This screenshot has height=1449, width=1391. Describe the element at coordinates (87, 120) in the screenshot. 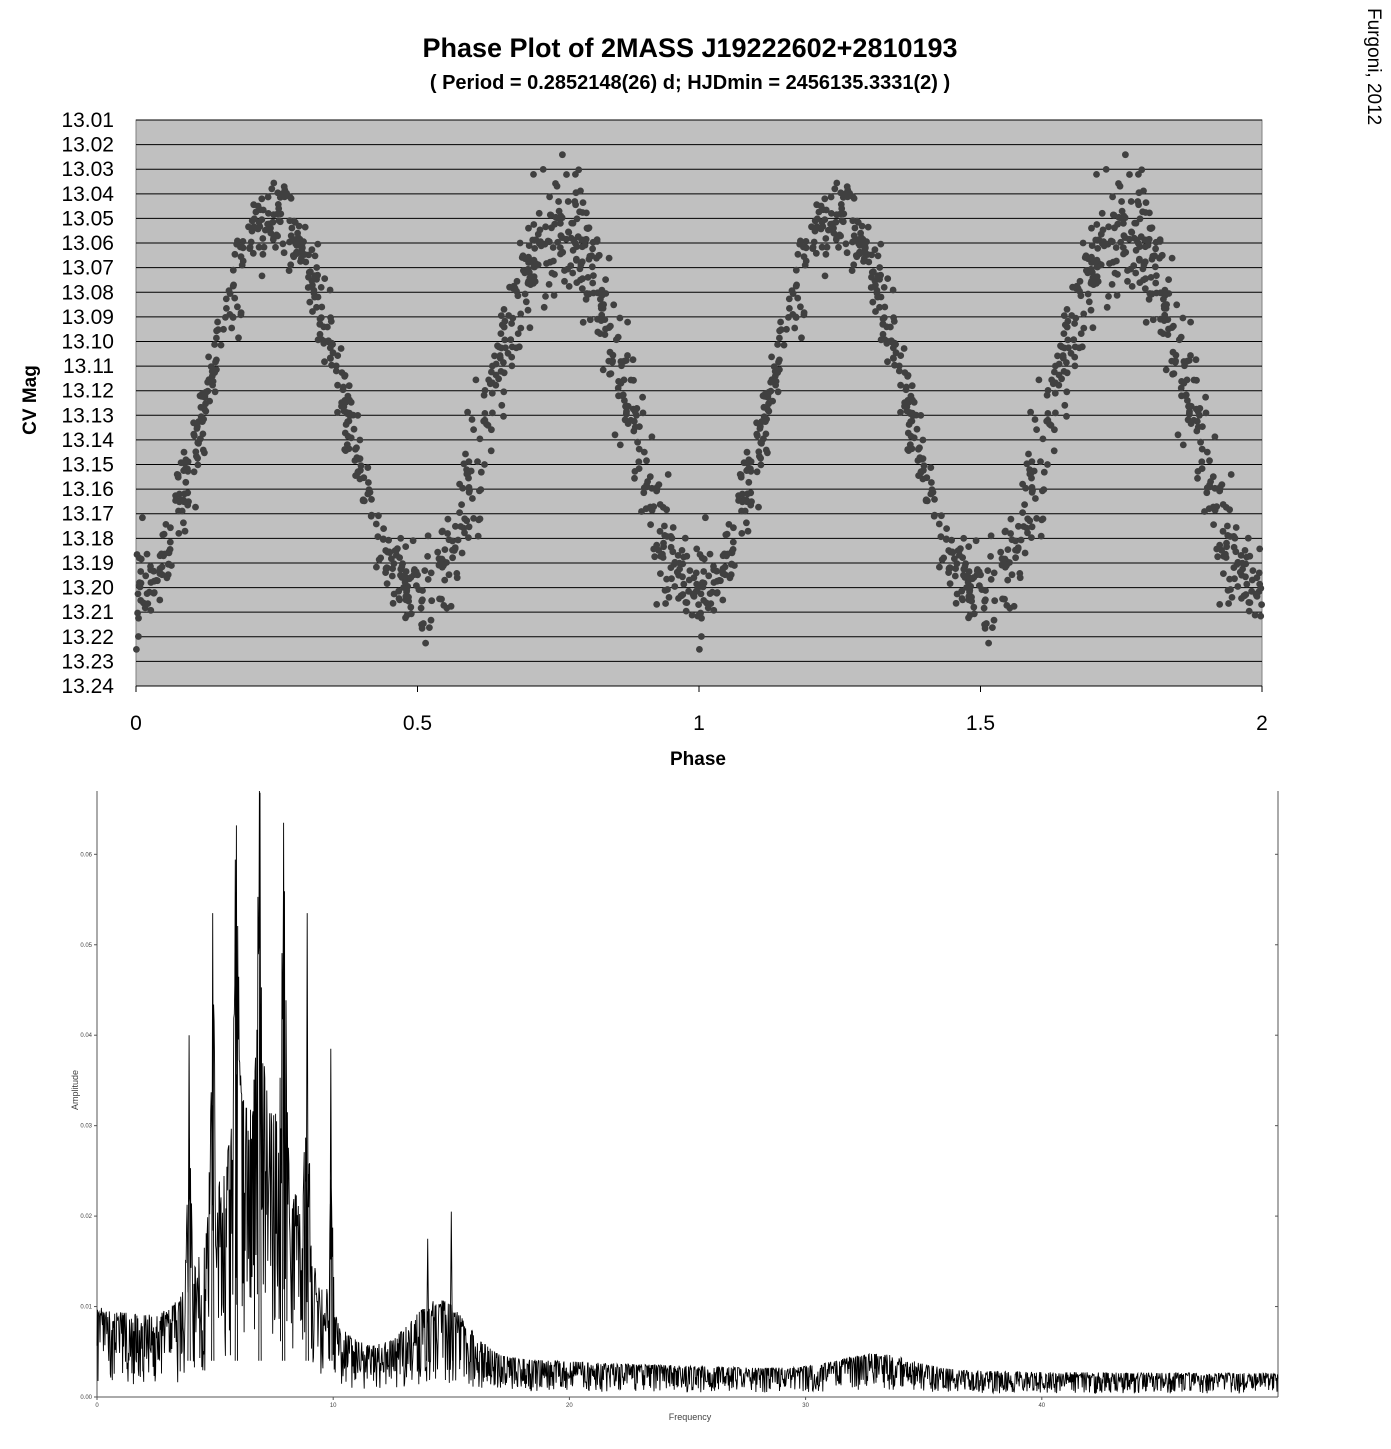

I see `phase-plot-y-tick-label: 13.01` at that location.